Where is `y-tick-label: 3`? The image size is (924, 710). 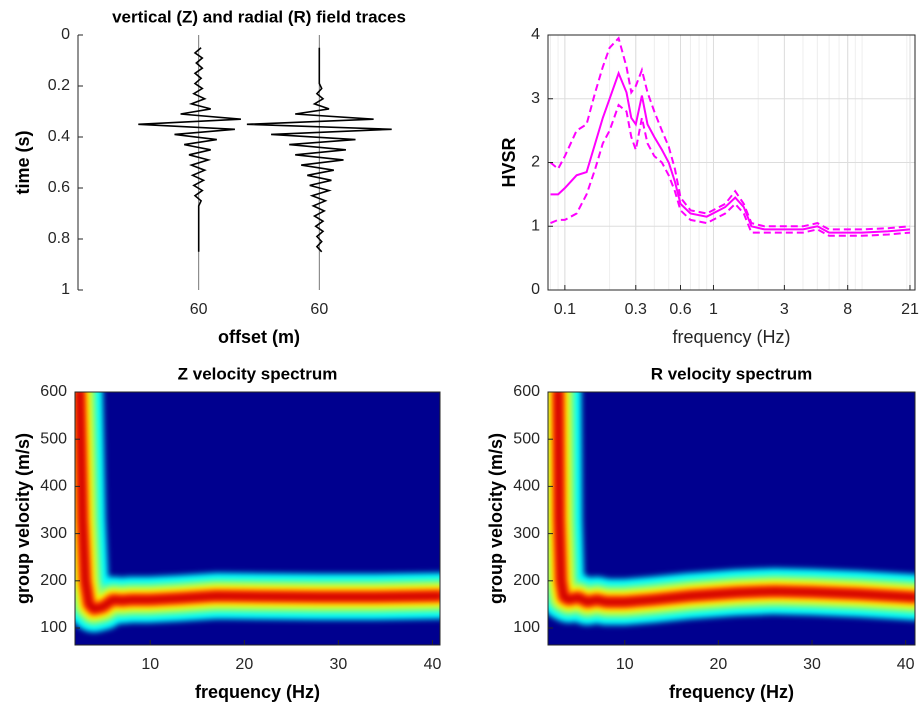
y-tick-label: 3 is located at coordinates (535, 98).